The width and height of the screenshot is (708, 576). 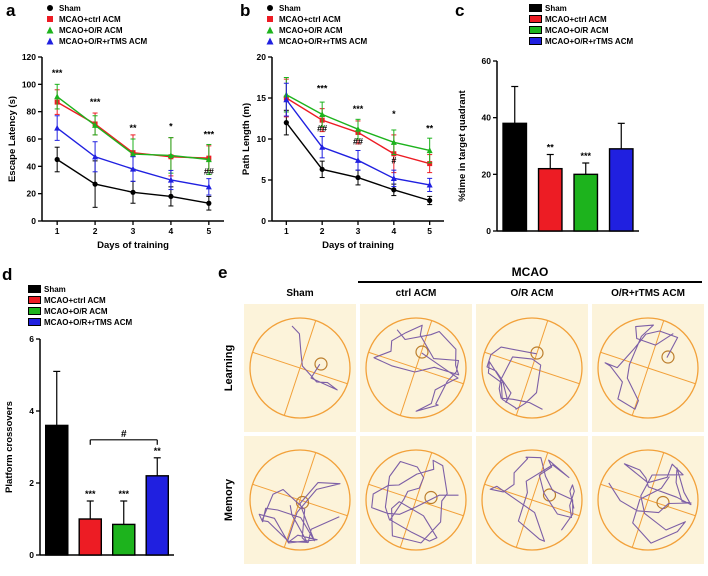 I want to click on maze-memory-sham, so click(x=300, y=500).